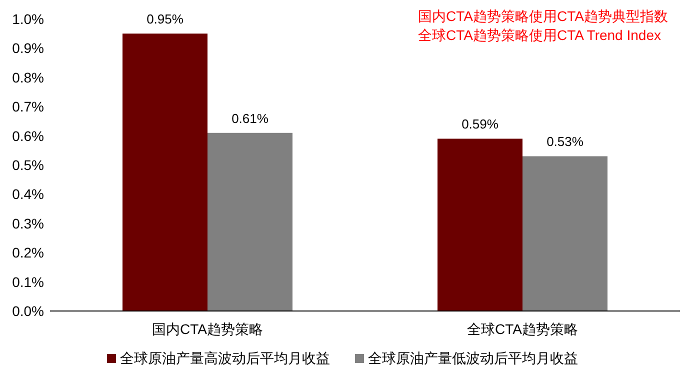  I want to click on y-tick-label: 0.9%, so click(28, 48).